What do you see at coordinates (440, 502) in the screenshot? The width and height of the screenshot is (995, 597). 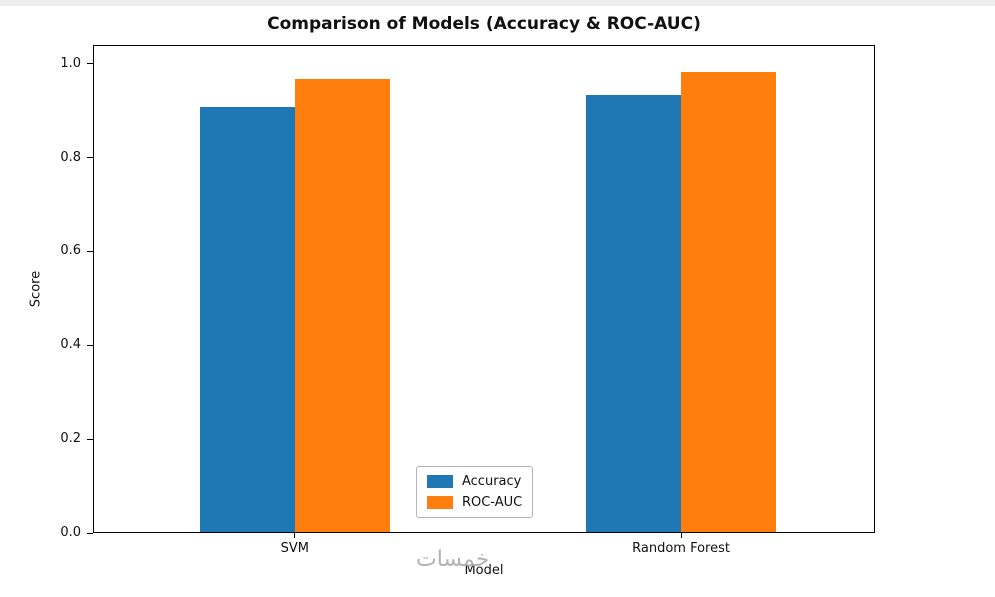 I see `legend-swatch-roc-auc` at bounding box center [440, 502].